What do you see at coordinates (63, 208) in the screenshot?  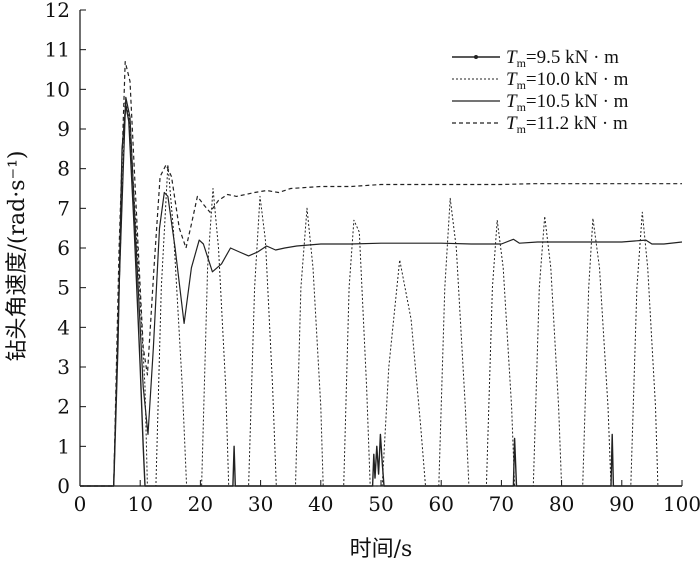 I see `y-tick-label: 7` at bounding box center [63, 208].